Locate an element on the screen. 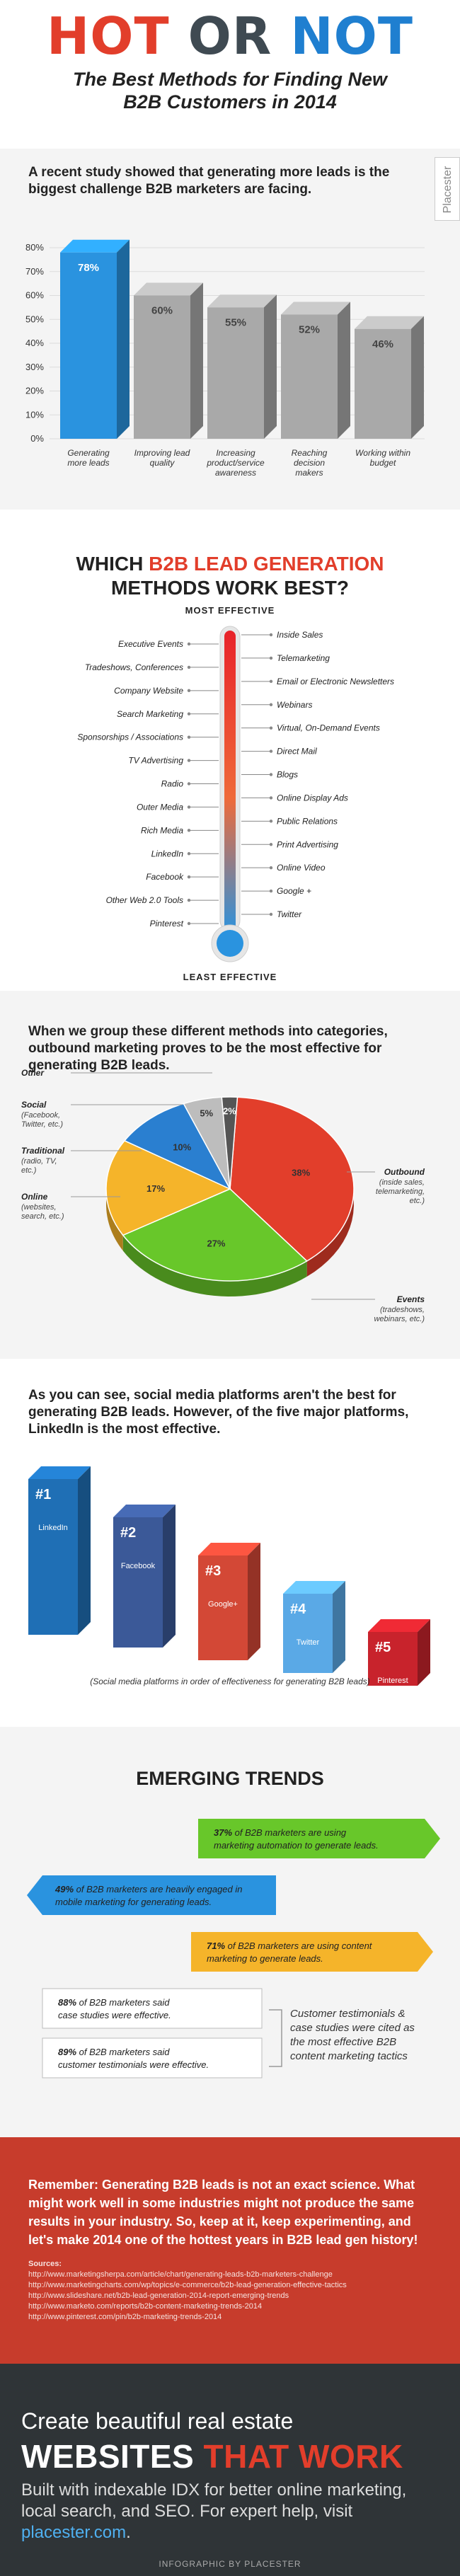  trend-text-line-2: marketing to generate leads. is located at coordinates (265, 1958).